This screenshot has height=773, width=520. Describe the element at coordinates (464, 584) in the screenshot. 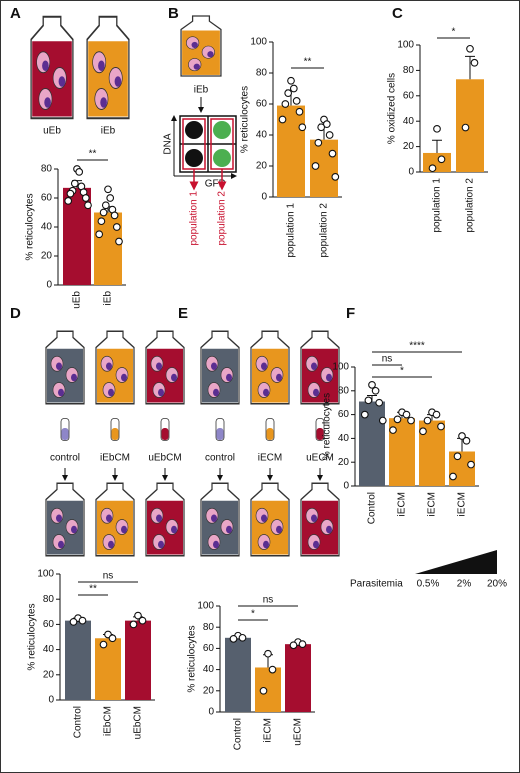

I see `parasitemia-level: 2%` at that location.